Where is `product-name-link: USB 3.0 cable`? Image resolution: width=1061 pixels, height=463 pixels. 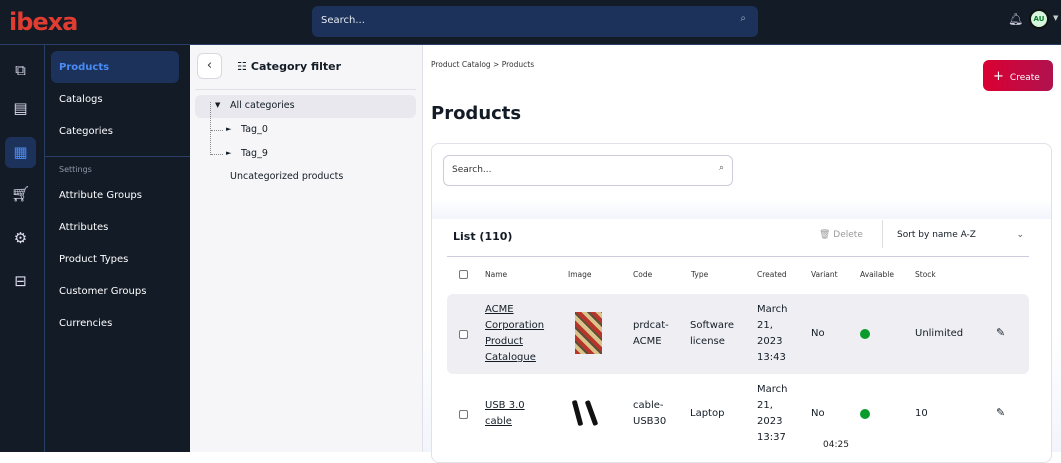 product-name-link: USB 3.0 cable is located at coordinates (505, 413).